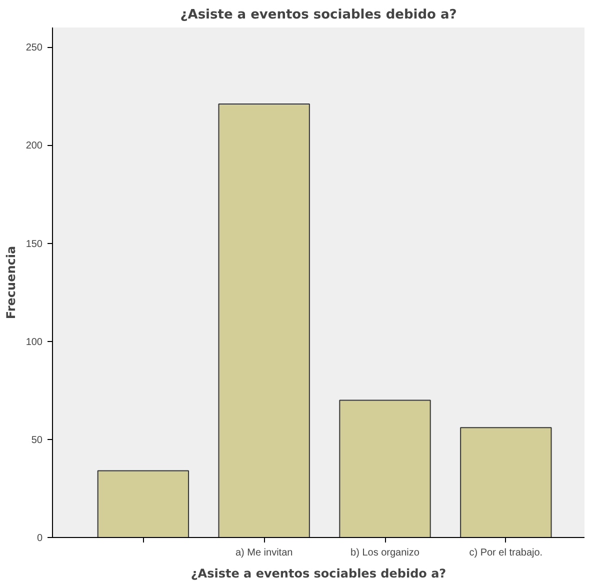  What do you see at coordinates (11, 283) in the screenshot?
I see `y-axis-title: Frecuencia` at bounding box center [11, 283].